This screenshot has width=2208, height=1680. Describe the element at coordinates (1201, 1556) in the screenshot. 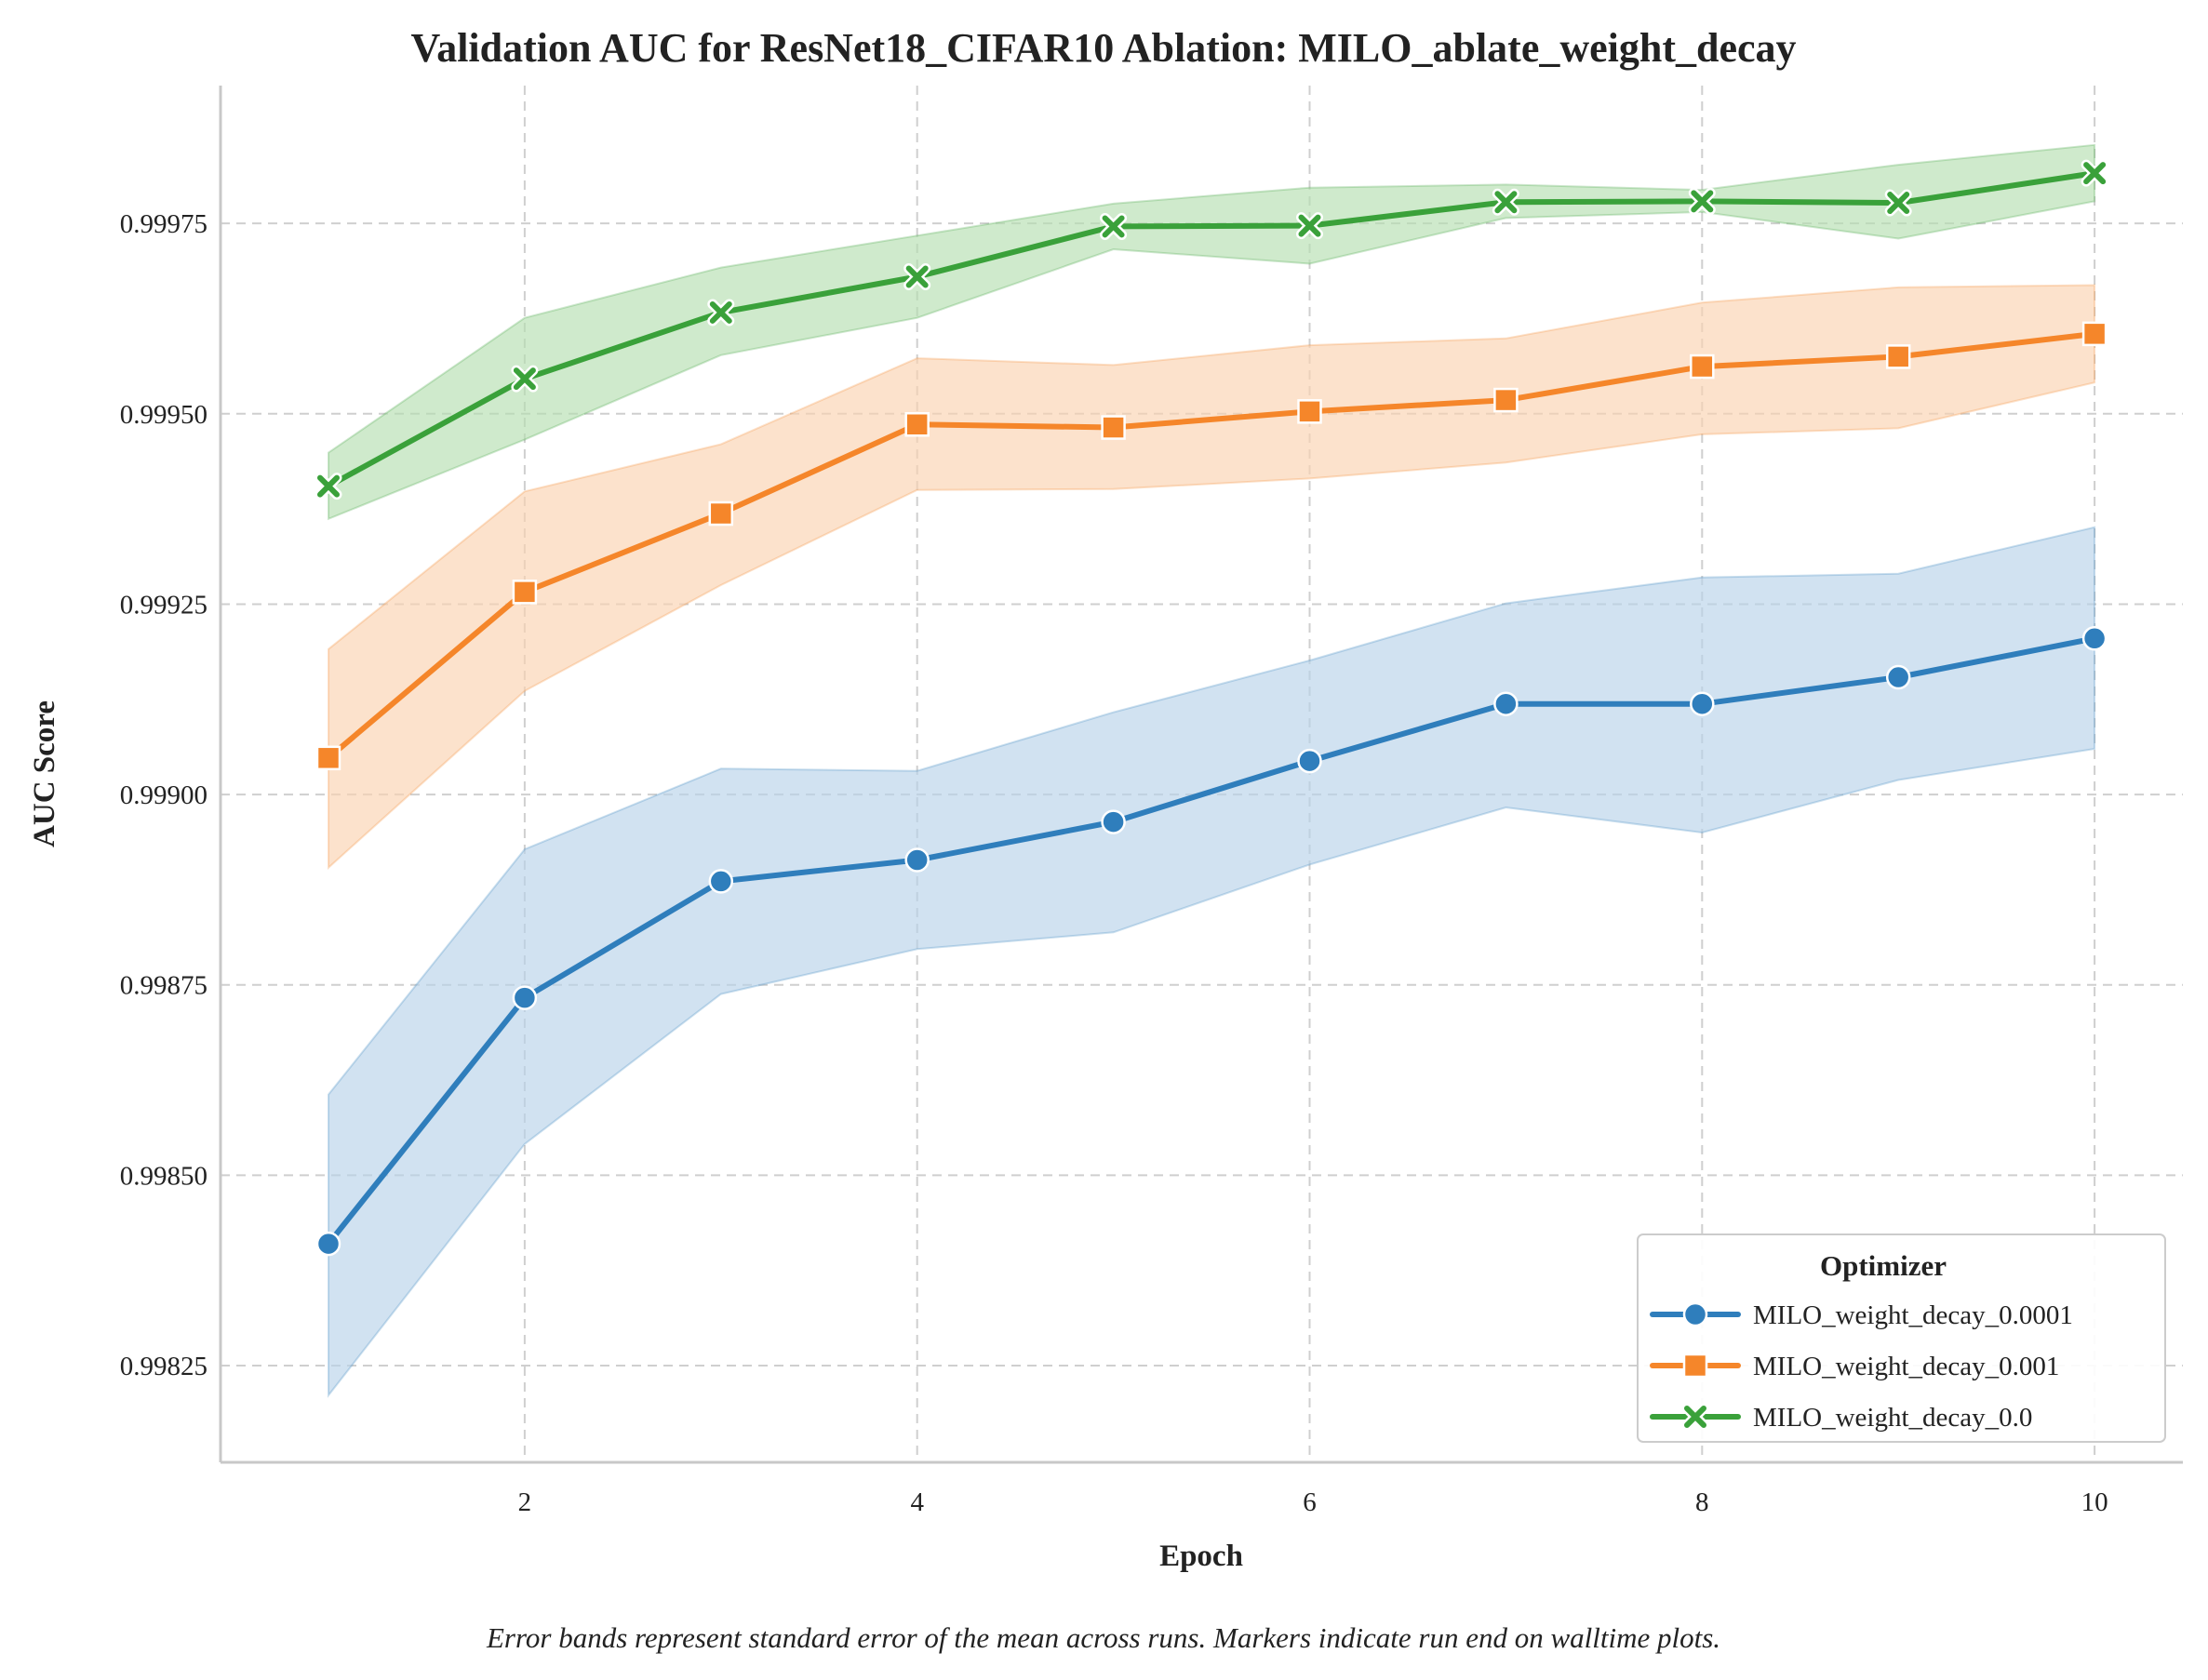

I see `x-axis-label: Epoch` at that location.